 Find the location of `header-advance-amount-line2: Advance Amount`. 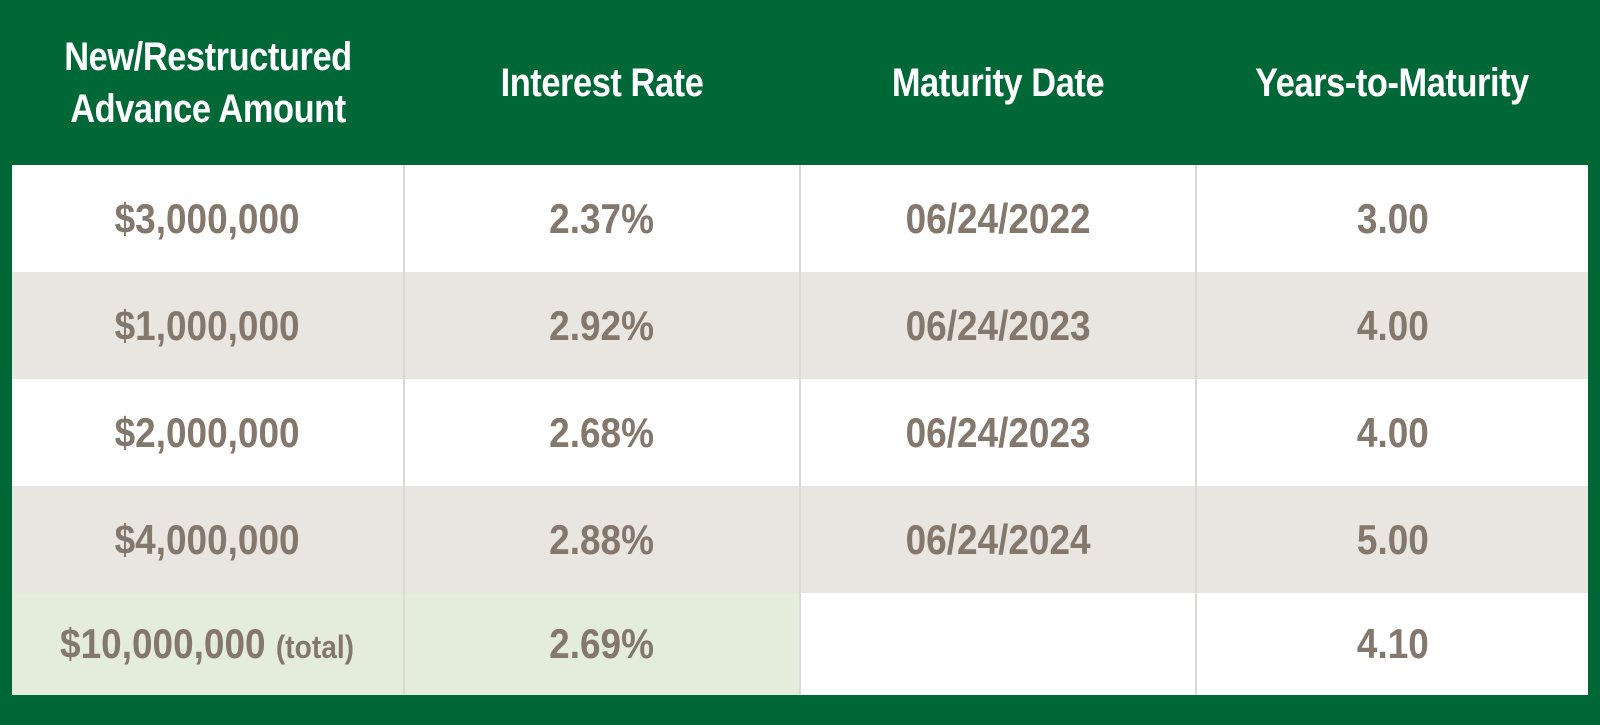

header-advance-amount-line2: Advance Amount is located at coordinates (208, 108).